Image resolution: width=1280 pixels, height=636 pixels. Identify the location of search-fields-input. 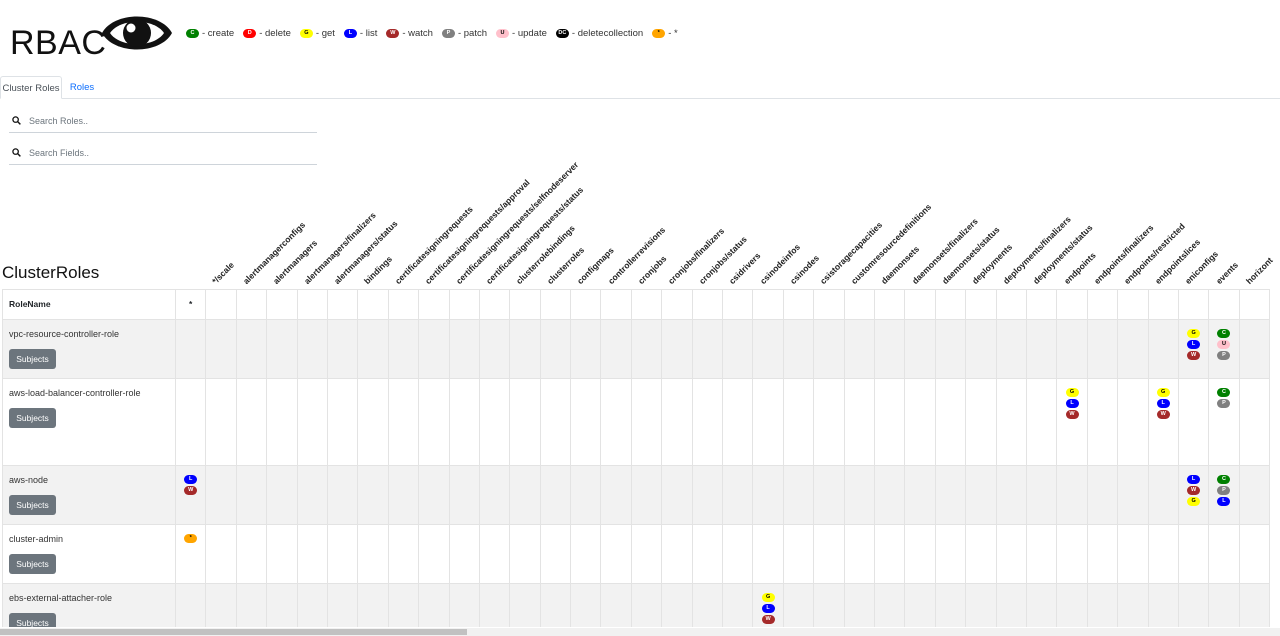
(169, 153).